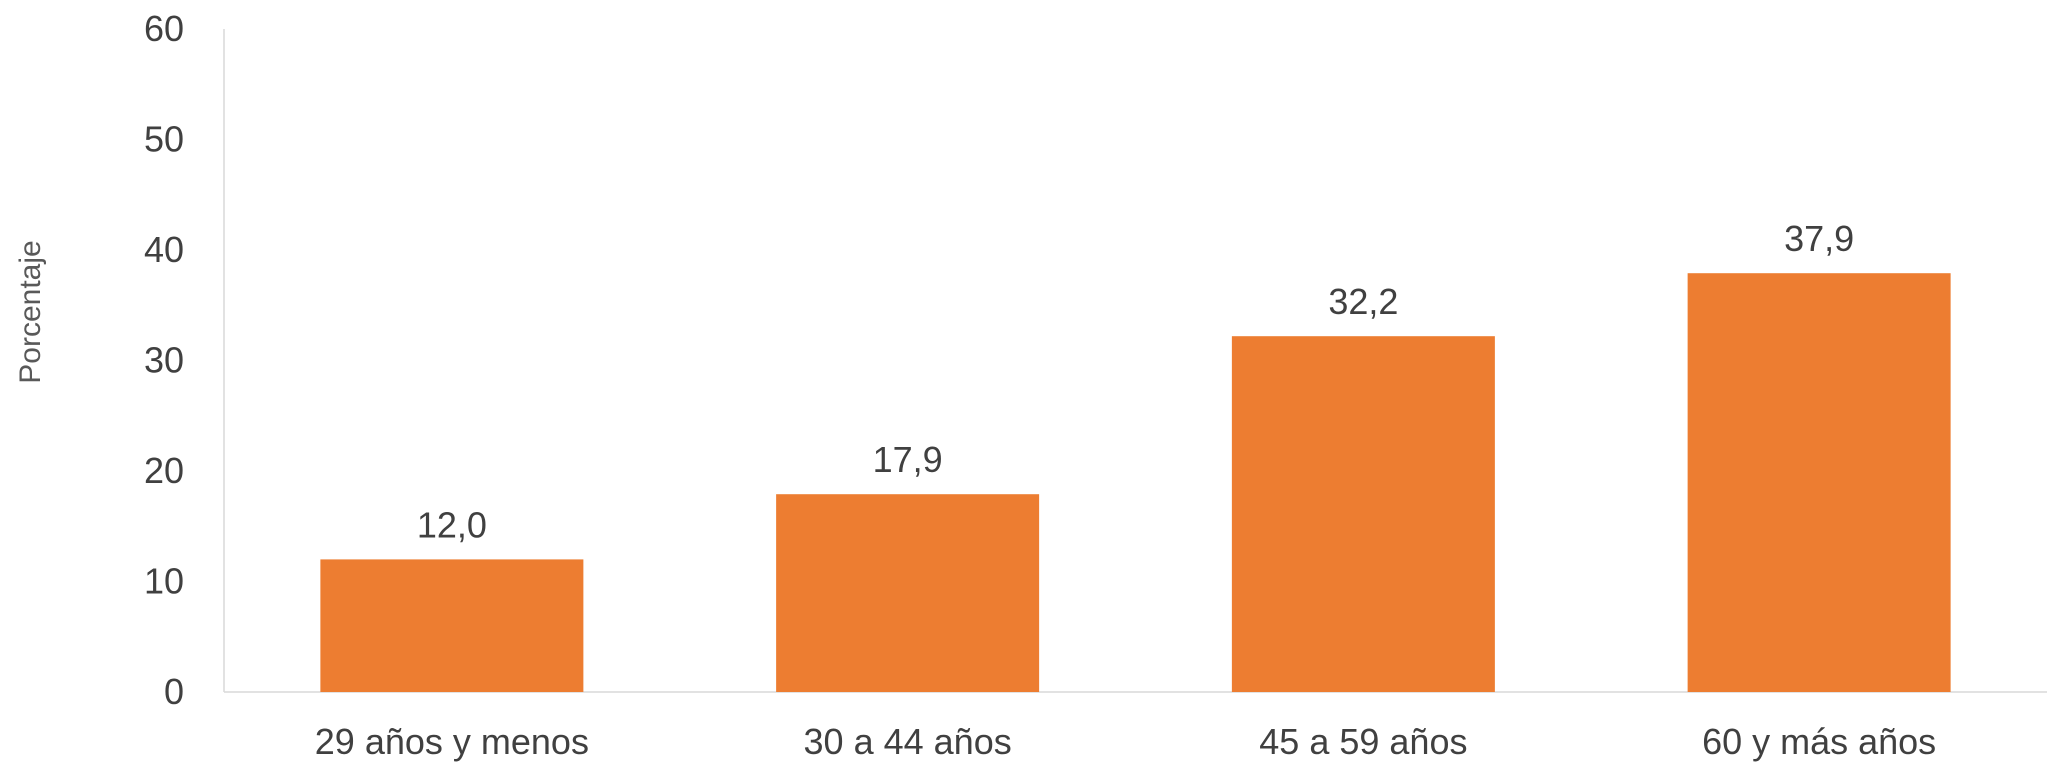  I want to click on data-label: 12,0, so click(452, 524).